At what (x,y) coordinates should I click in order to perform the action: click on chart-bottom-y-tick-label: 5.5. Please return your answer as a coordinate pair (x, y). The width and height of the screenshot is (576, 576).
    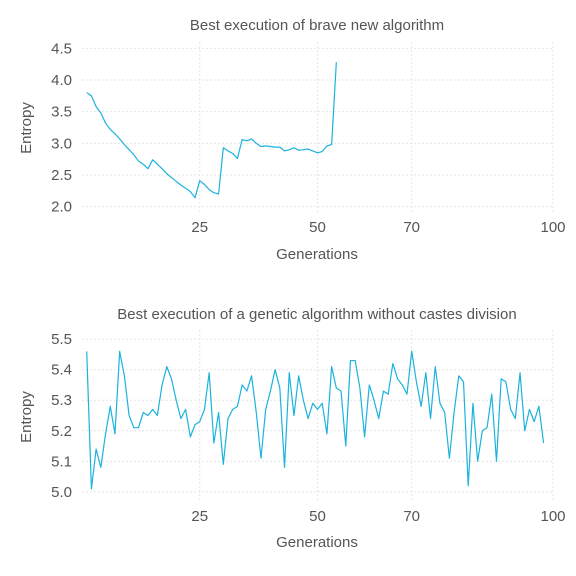
    Looking at the image, I should click on (61, 339).